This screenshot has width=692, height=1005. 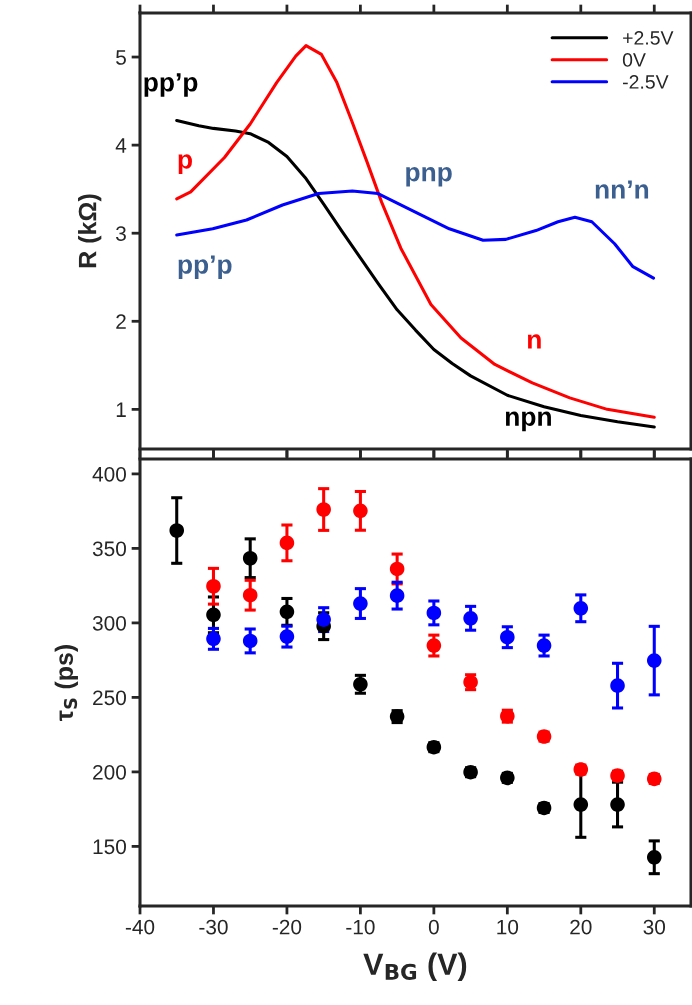 I want to click on x-tick-label: 20, so click(x=581, y=927).